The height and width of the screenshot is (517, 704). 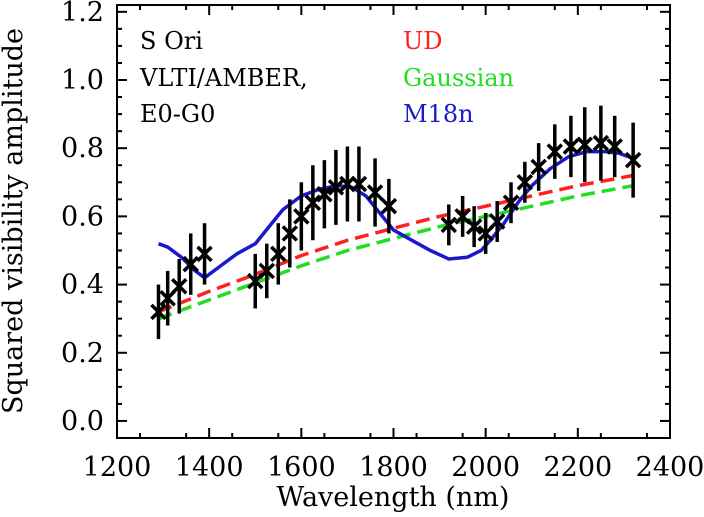 I want to click on x-tick-label: 2000, so click(x=485, y=467).